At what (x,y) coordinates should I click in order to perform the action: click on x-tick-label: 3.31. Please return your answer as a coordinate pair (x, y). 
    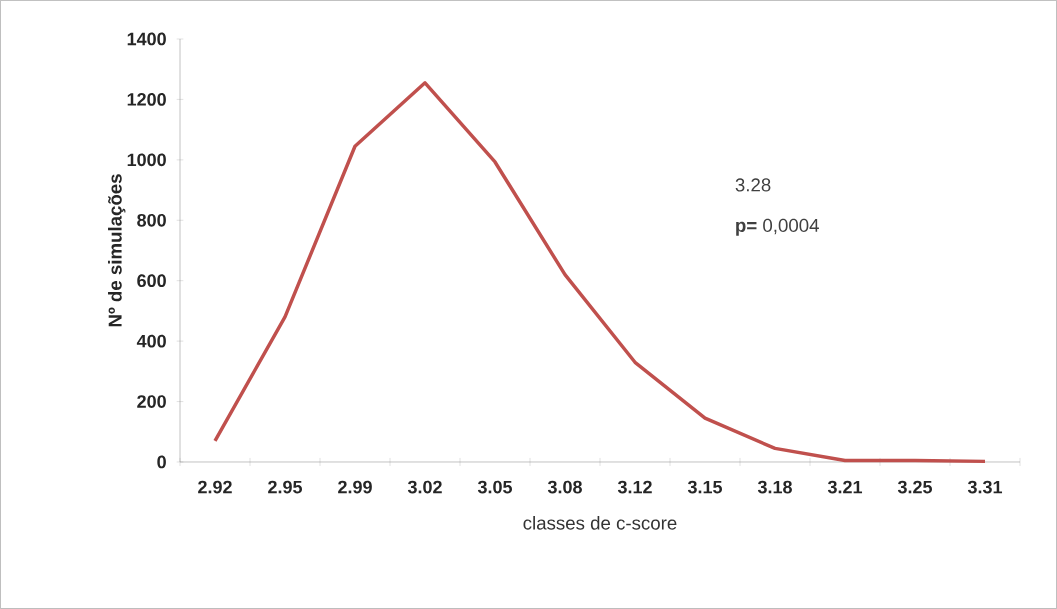
    Looking at the image, I should click on (985, 487).